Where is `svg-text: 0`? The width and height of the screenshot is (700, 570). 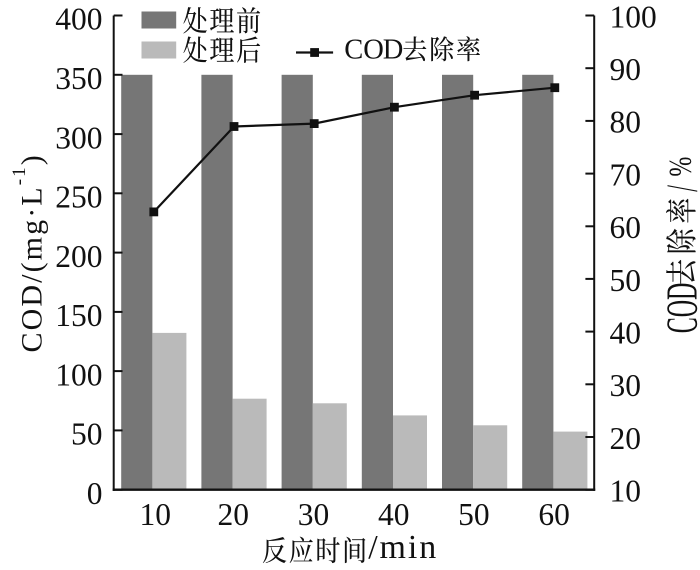
svg-text: 0 is located at coordinates (95, 493).